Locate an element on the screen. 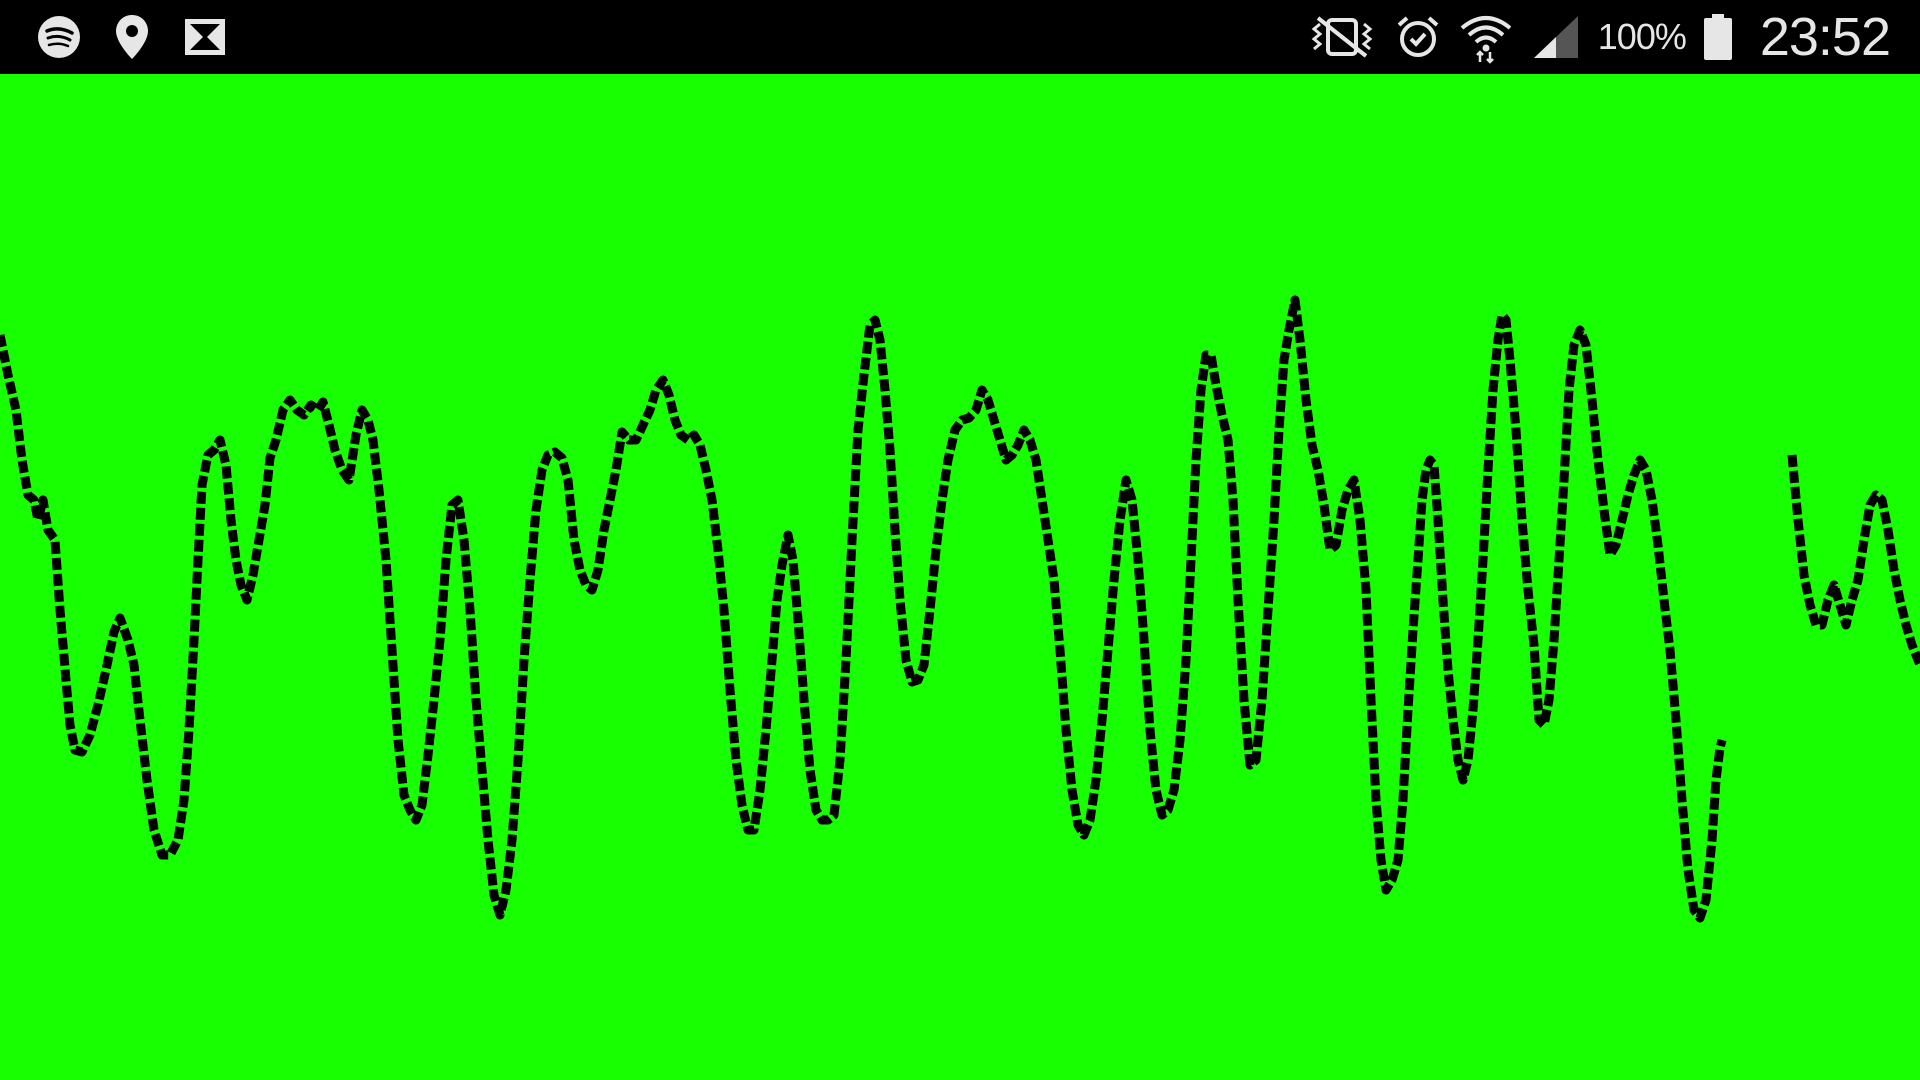 Image resolution: width=1920 pixels, height=1080 pixels. battery-icon is located at coordinates (1718, 37).